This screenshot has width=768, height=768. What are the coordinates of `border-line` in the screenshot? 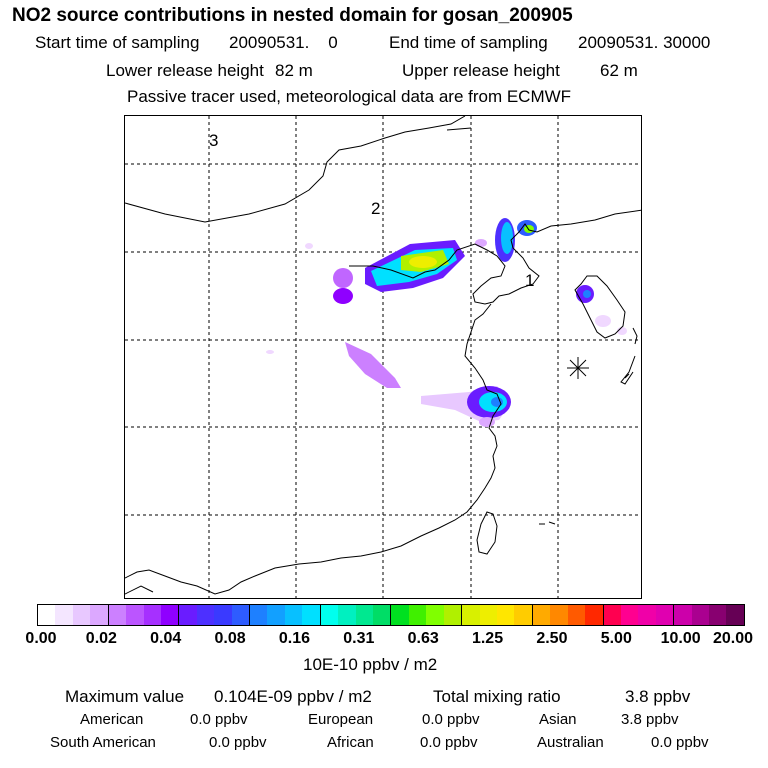 It's located at (459, 129).